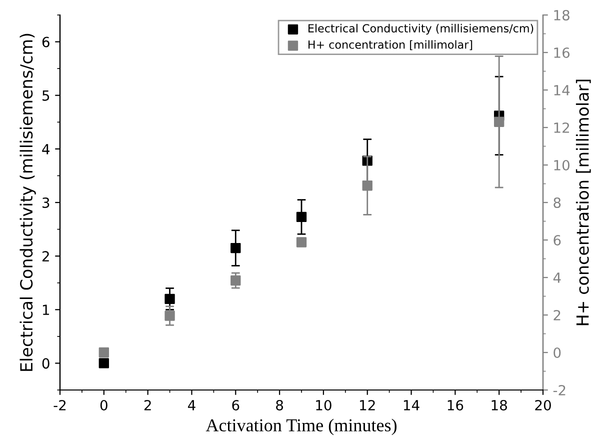 Image resolution: width=603 pixels, height=448 pixels. What do you see at coordinates (46, 95) in the screenshot?
I see `y-tick-label: 5` at bounding box center [46, 95].